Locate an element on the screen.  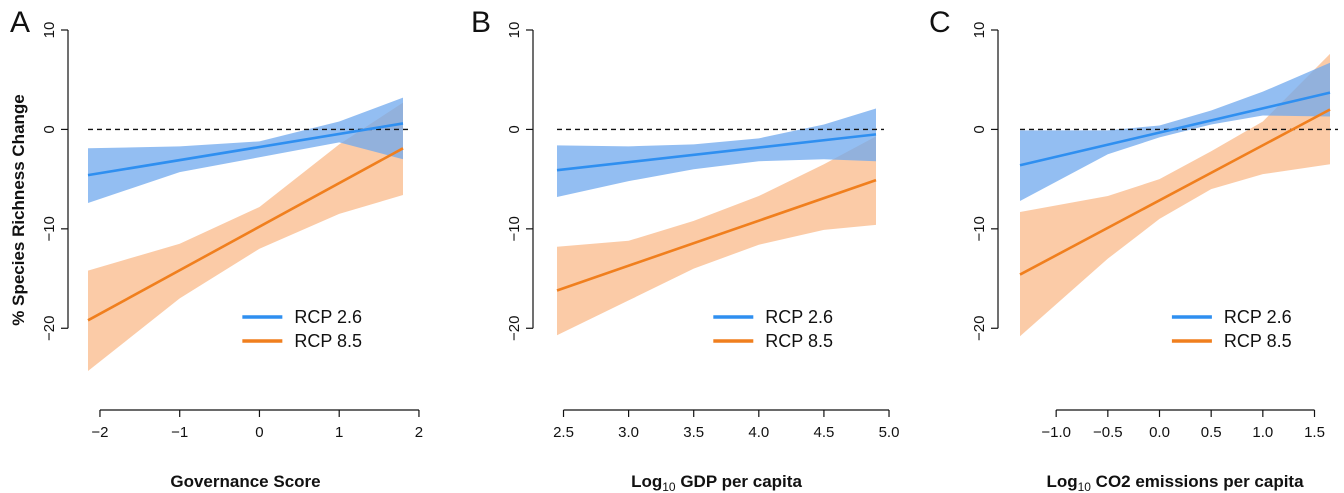
x-tick-label: 2 is located at coordinates (419, 432).